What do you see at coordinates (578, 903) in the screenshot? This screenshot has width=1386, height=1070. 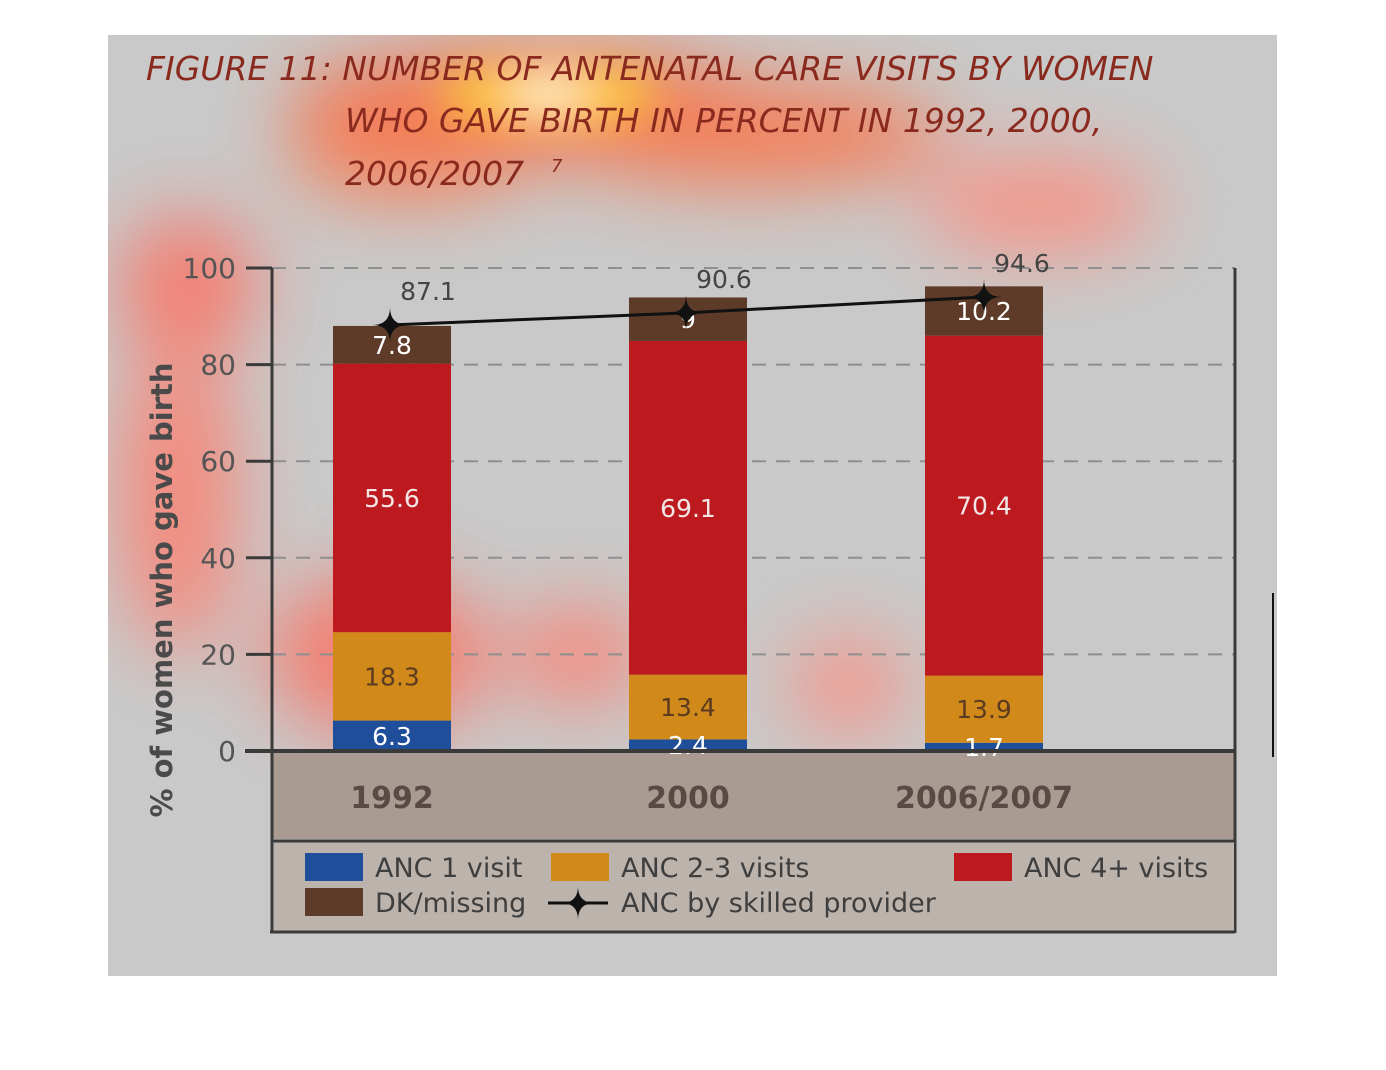 I see `legend-diamond-icon` at bounding box center [578, 903].